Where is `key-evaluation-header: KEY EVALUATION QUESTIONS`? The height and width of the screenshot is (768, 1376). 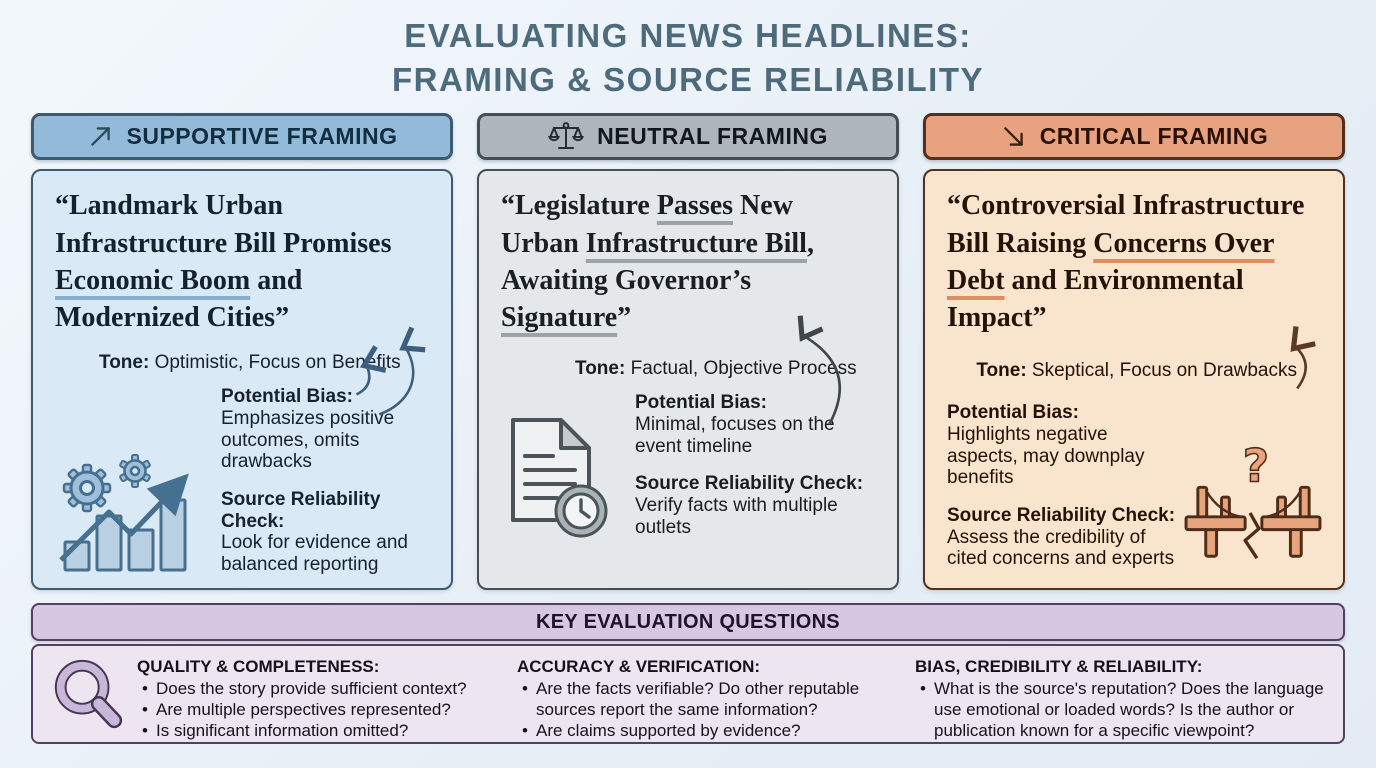 key-evaluation-header: KEY EVALUATION QUESTIONS is located at coordinates (688, 622).